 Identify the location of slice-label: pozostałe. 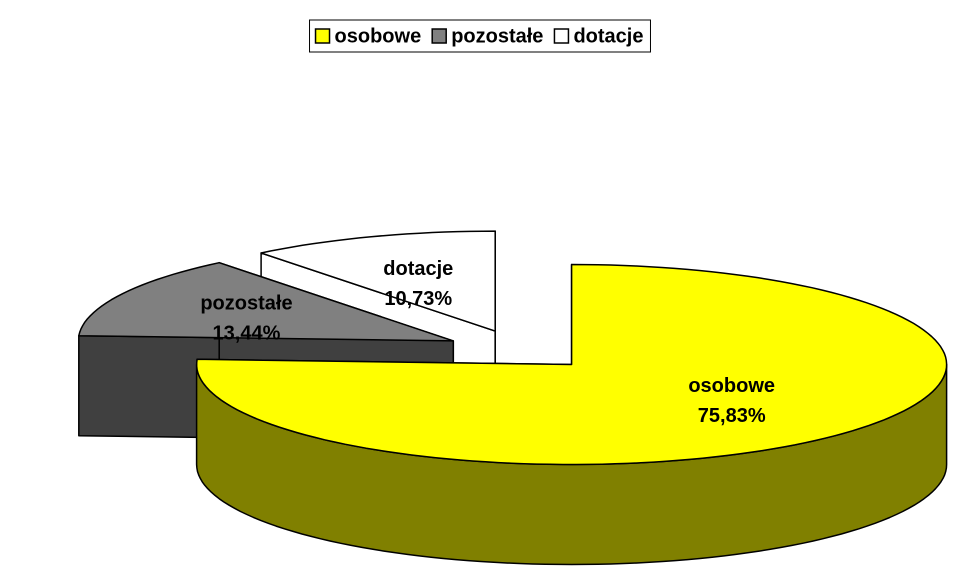
(246, 303).